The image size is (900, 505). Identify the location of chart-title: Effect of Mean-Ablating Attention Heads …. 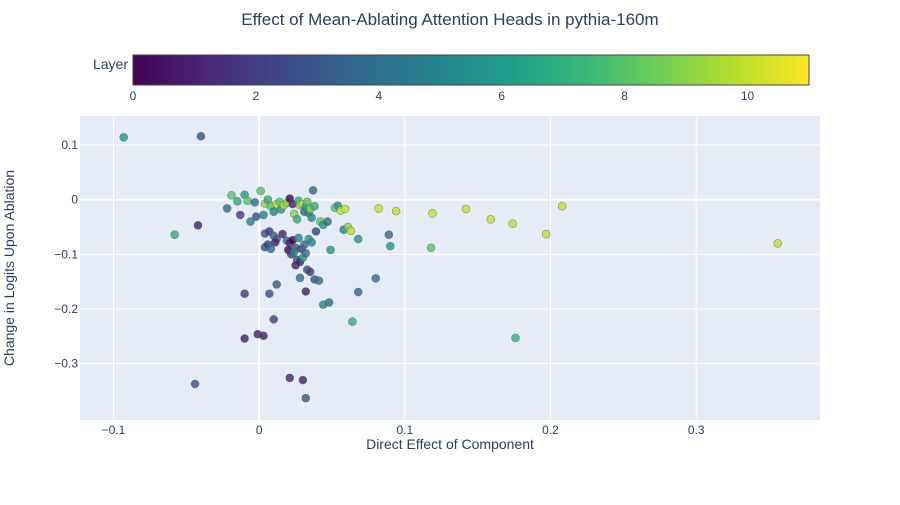
(449, 19).